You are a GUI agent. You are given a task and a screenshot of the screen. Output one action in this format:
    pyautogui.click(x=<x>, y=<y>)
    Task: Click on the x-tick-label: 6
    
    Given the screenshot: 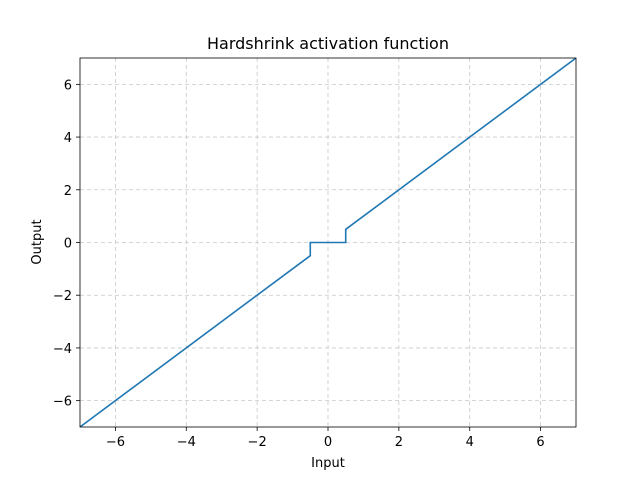 What is the action you would take?
    pyautogui.click(x=540, y=442)
    